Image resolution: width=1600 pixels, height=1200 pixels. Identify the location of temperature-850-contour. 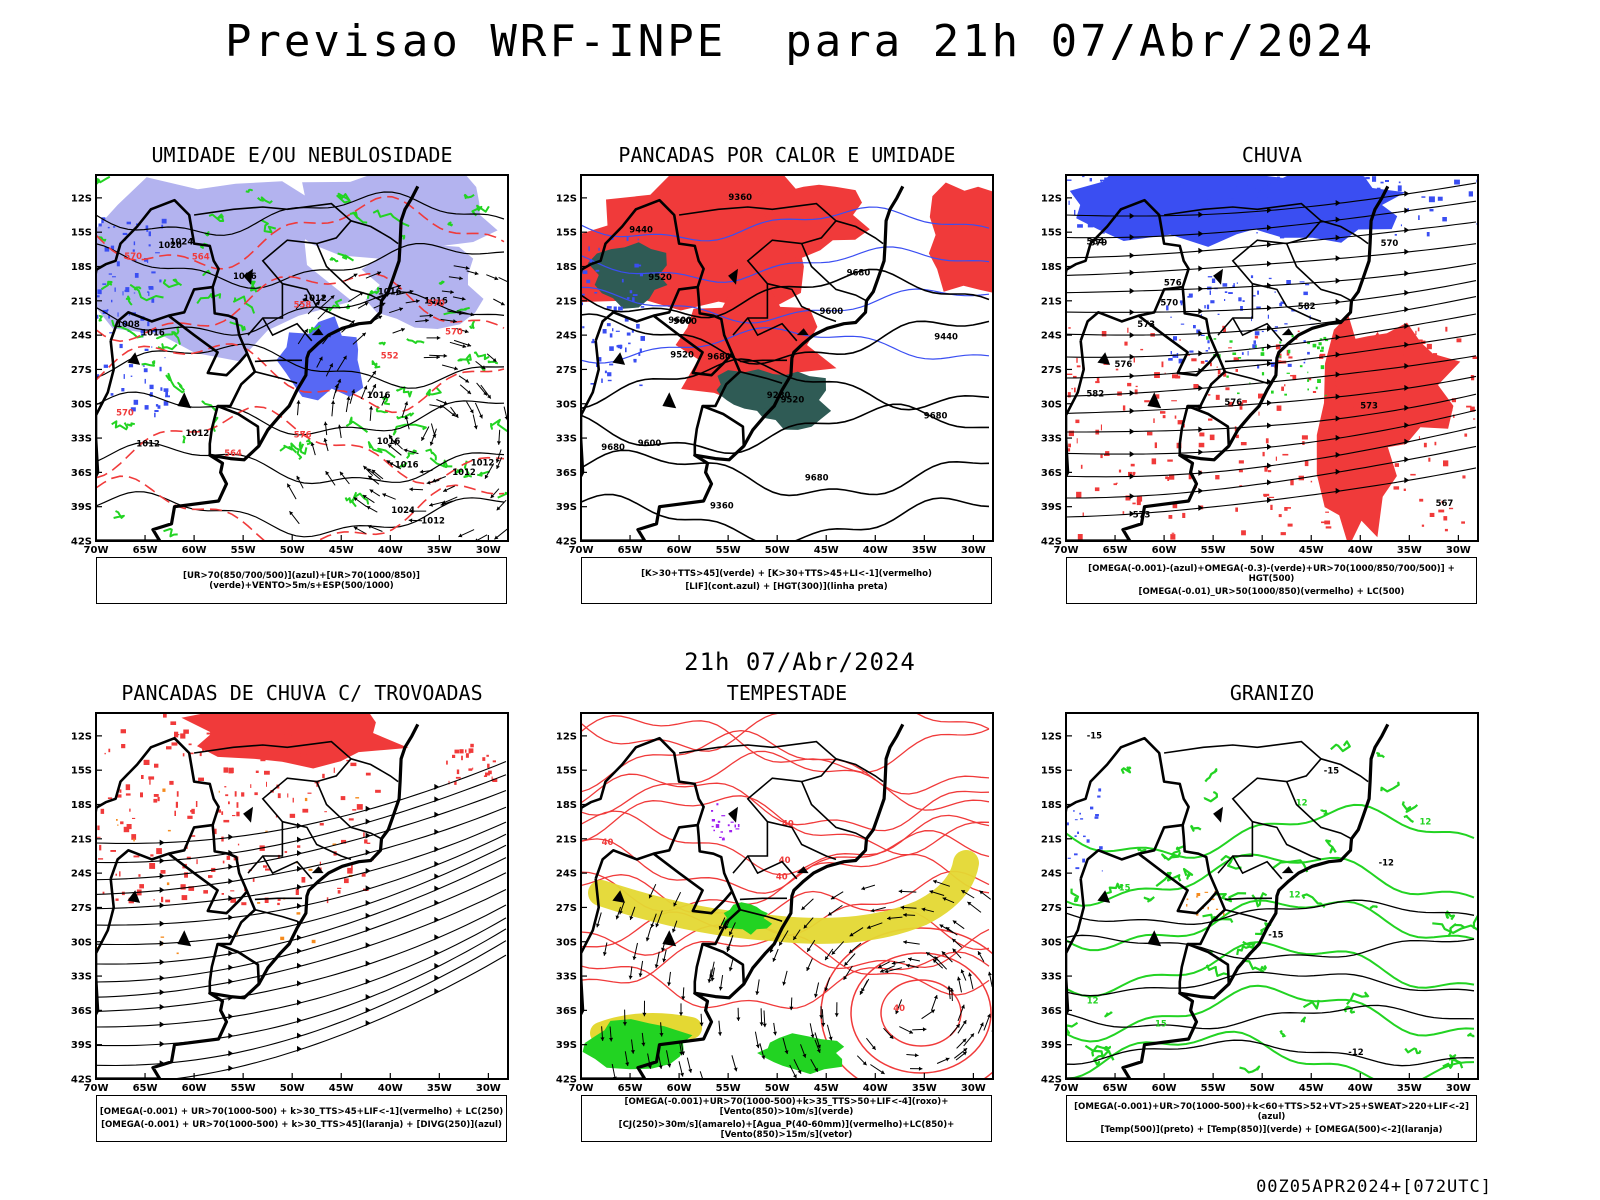
(1270, 1054).